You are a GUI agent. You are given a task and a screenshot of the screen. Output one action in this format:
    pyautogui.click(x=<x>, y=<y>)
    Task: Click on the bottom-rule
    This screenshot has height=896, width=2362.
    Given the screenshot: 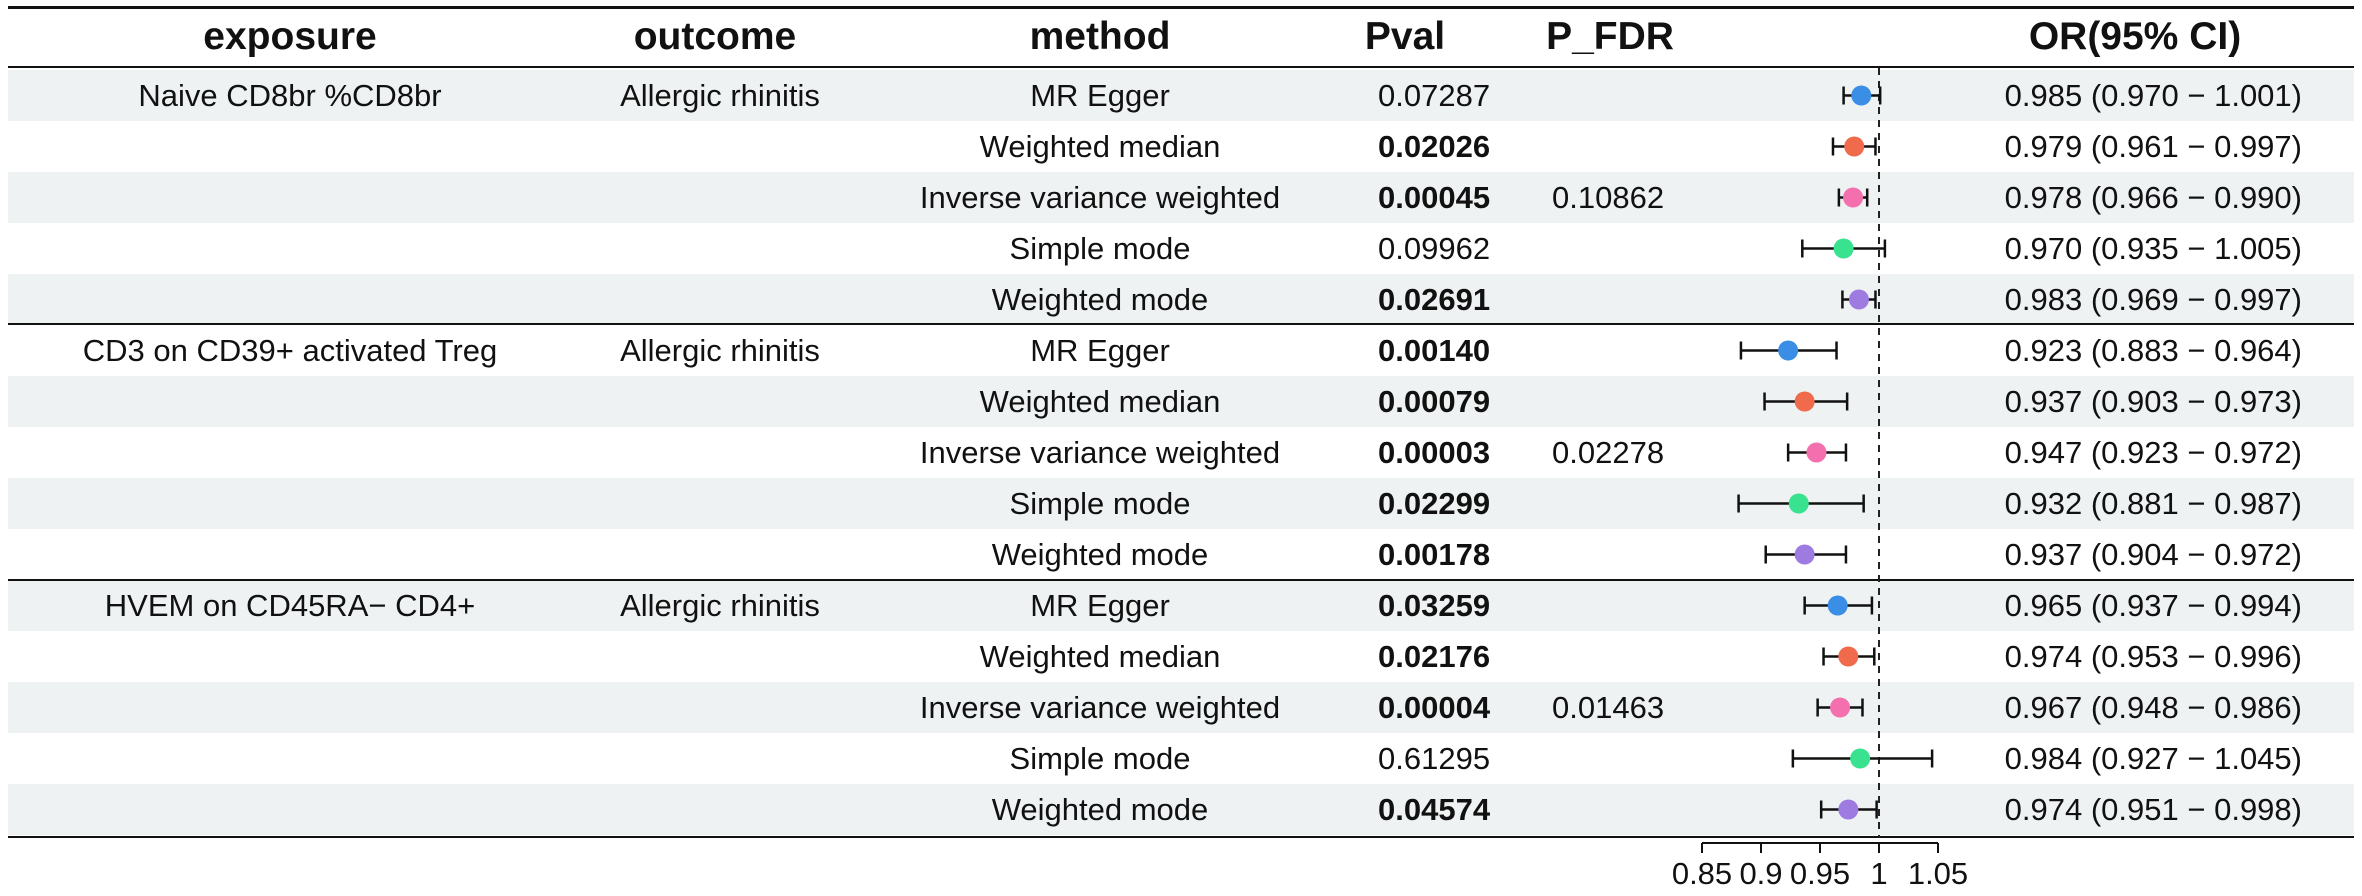 What is the action you would take?
    pyautogui.click(x=1181, y=837)
    